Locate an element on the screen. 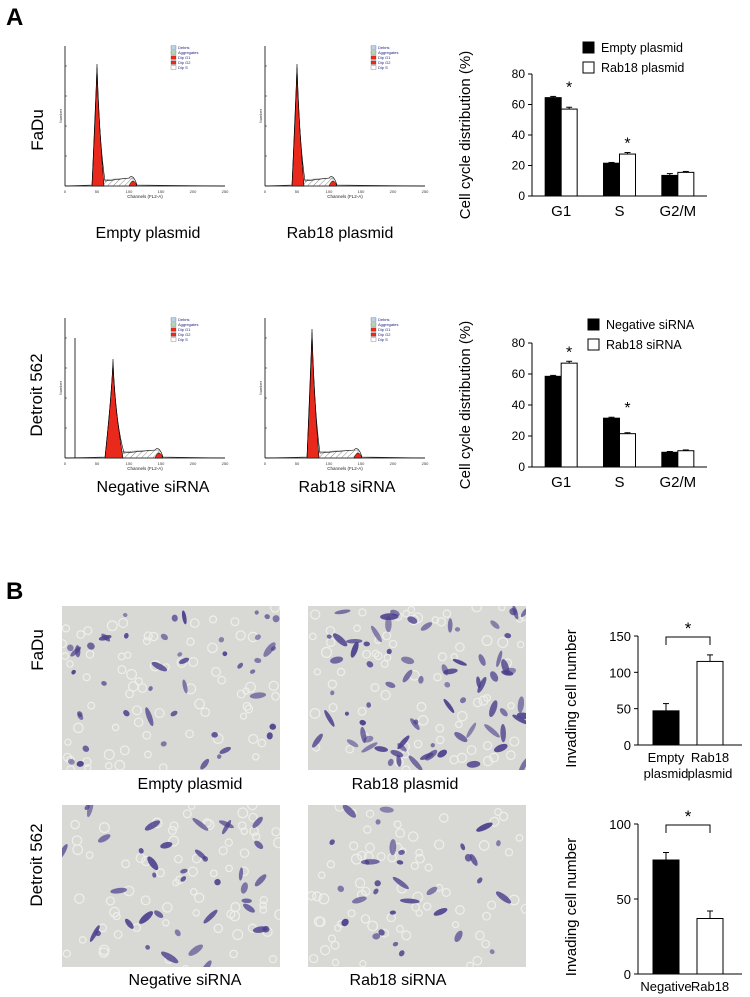 Image resolution: width=750 pixels, height=997 pixels. flow-x-tick: 150 is located at coordinates (161, 191).